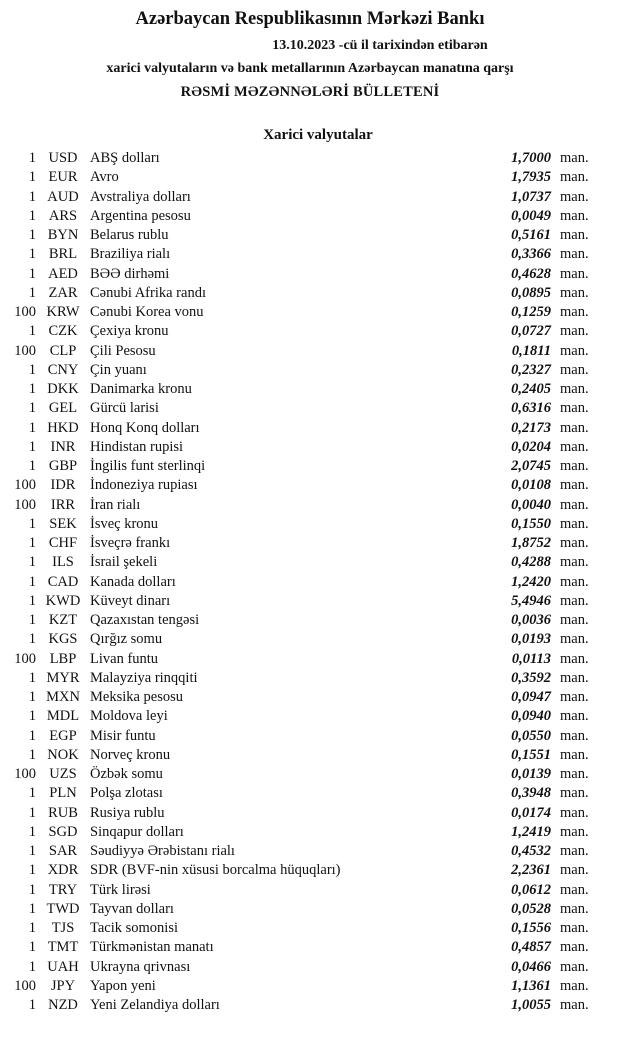 This screenshot has width=620, height=1046. What do you see at coordinates (63, 350) in the screenshot?
I see `currency-code: CLP` at bounding box center [63, 350].